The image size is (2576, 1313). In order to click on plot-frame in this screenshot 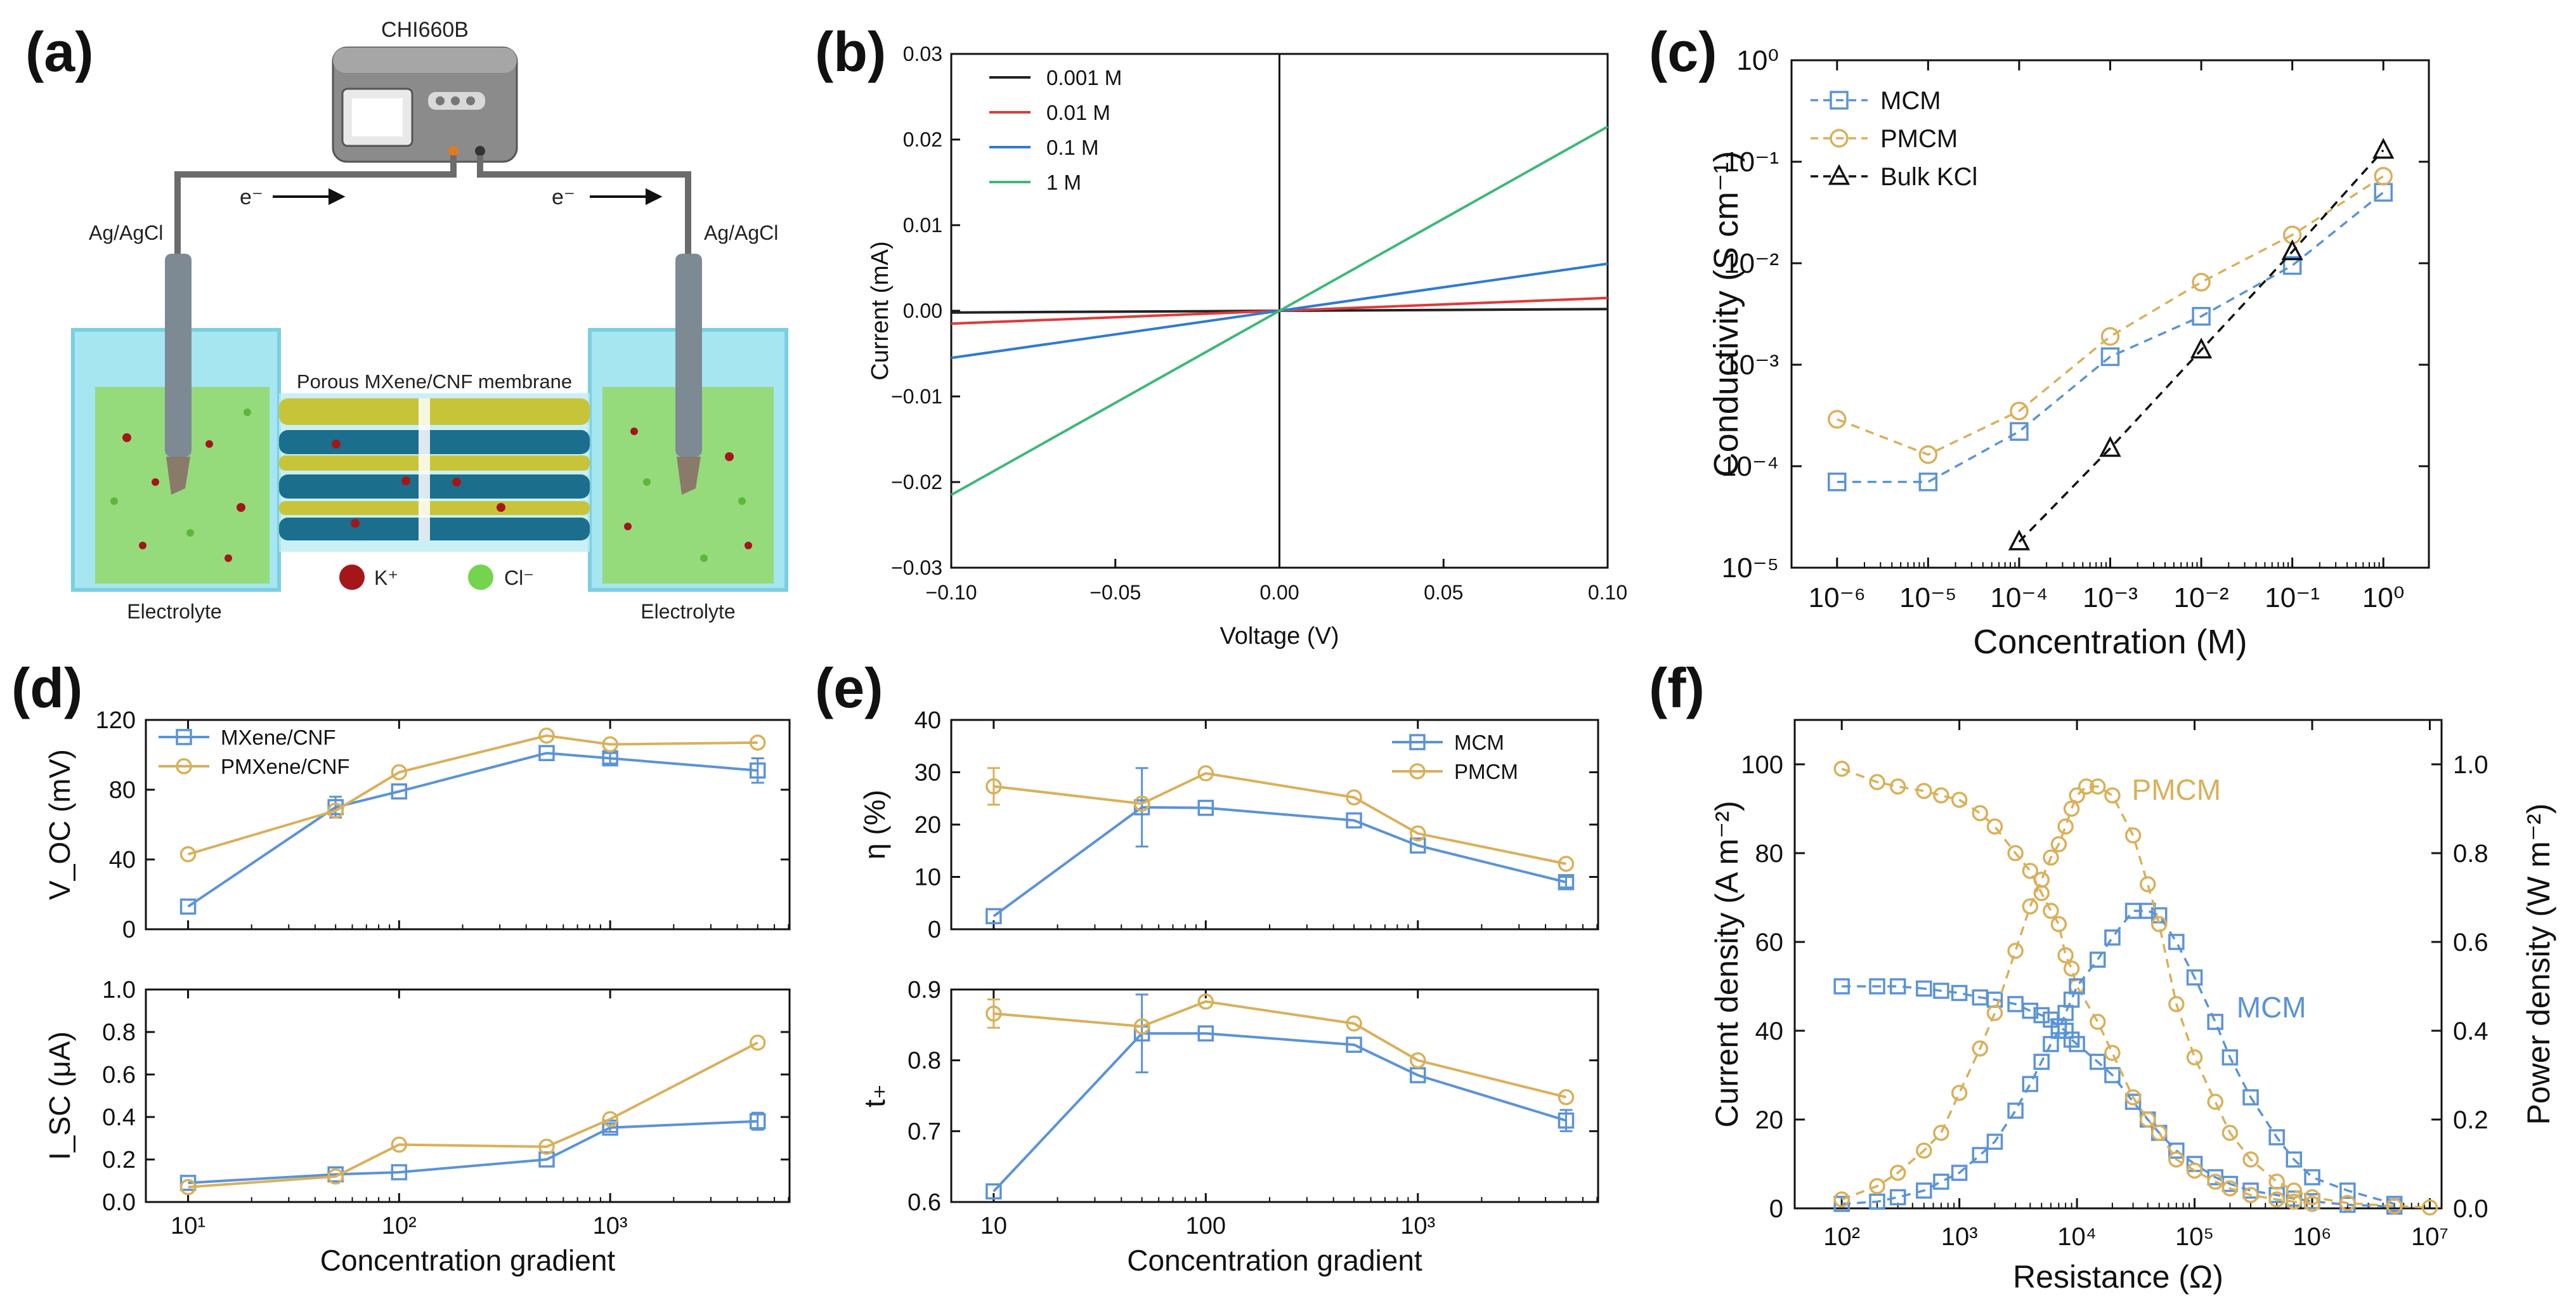, I will do `click(1274, 1095)`.